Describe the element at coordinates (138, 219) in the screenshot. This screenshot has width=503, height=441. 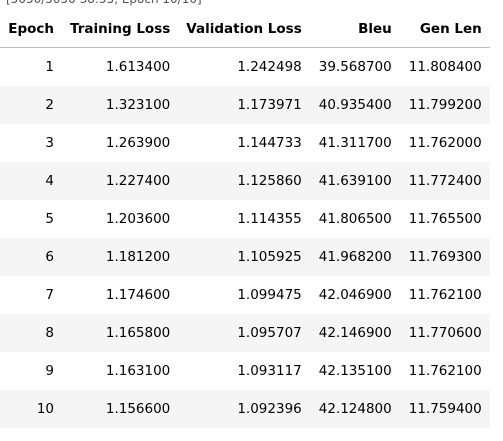
I see `cell-training-loss: 1.203600` at that location.